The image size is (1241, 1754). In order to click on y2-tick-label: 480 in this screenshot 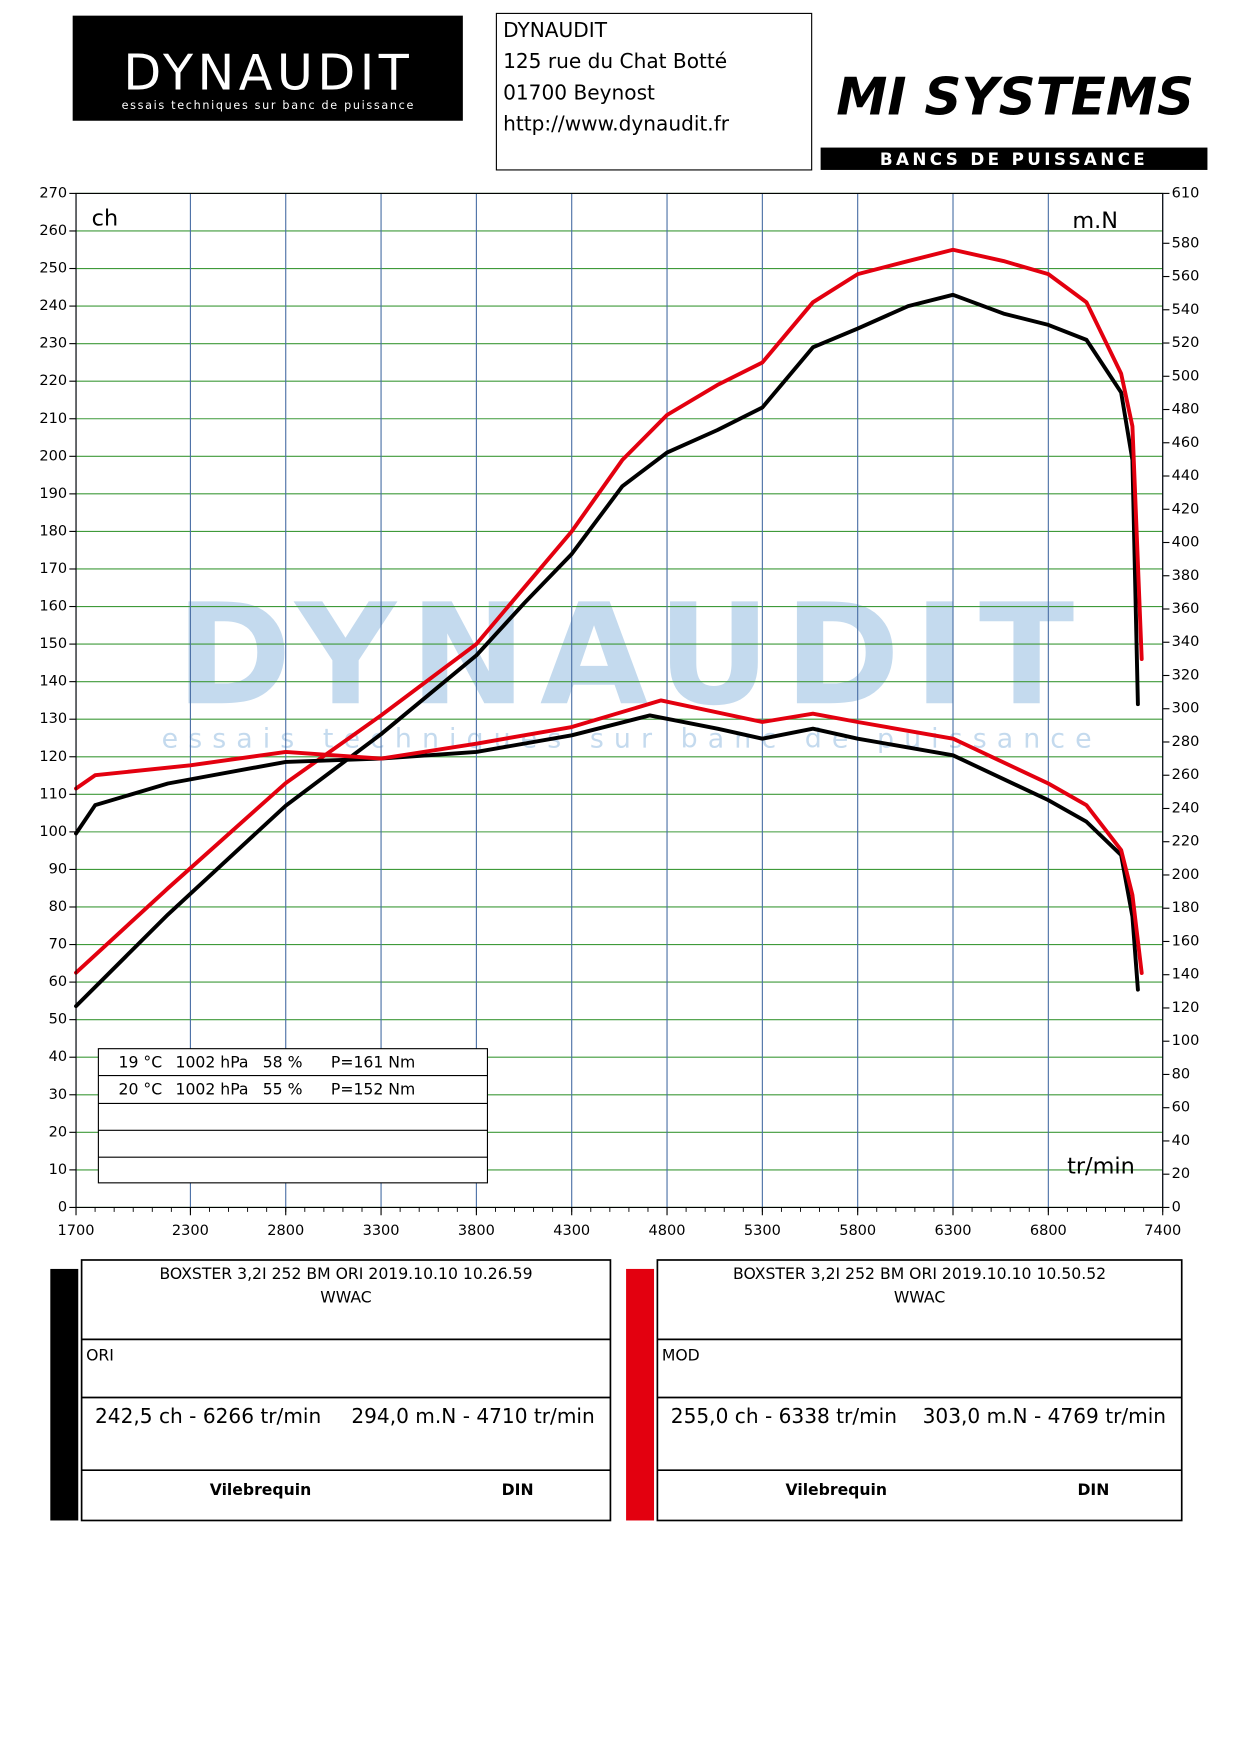, I will do `click(1186, 410)`.